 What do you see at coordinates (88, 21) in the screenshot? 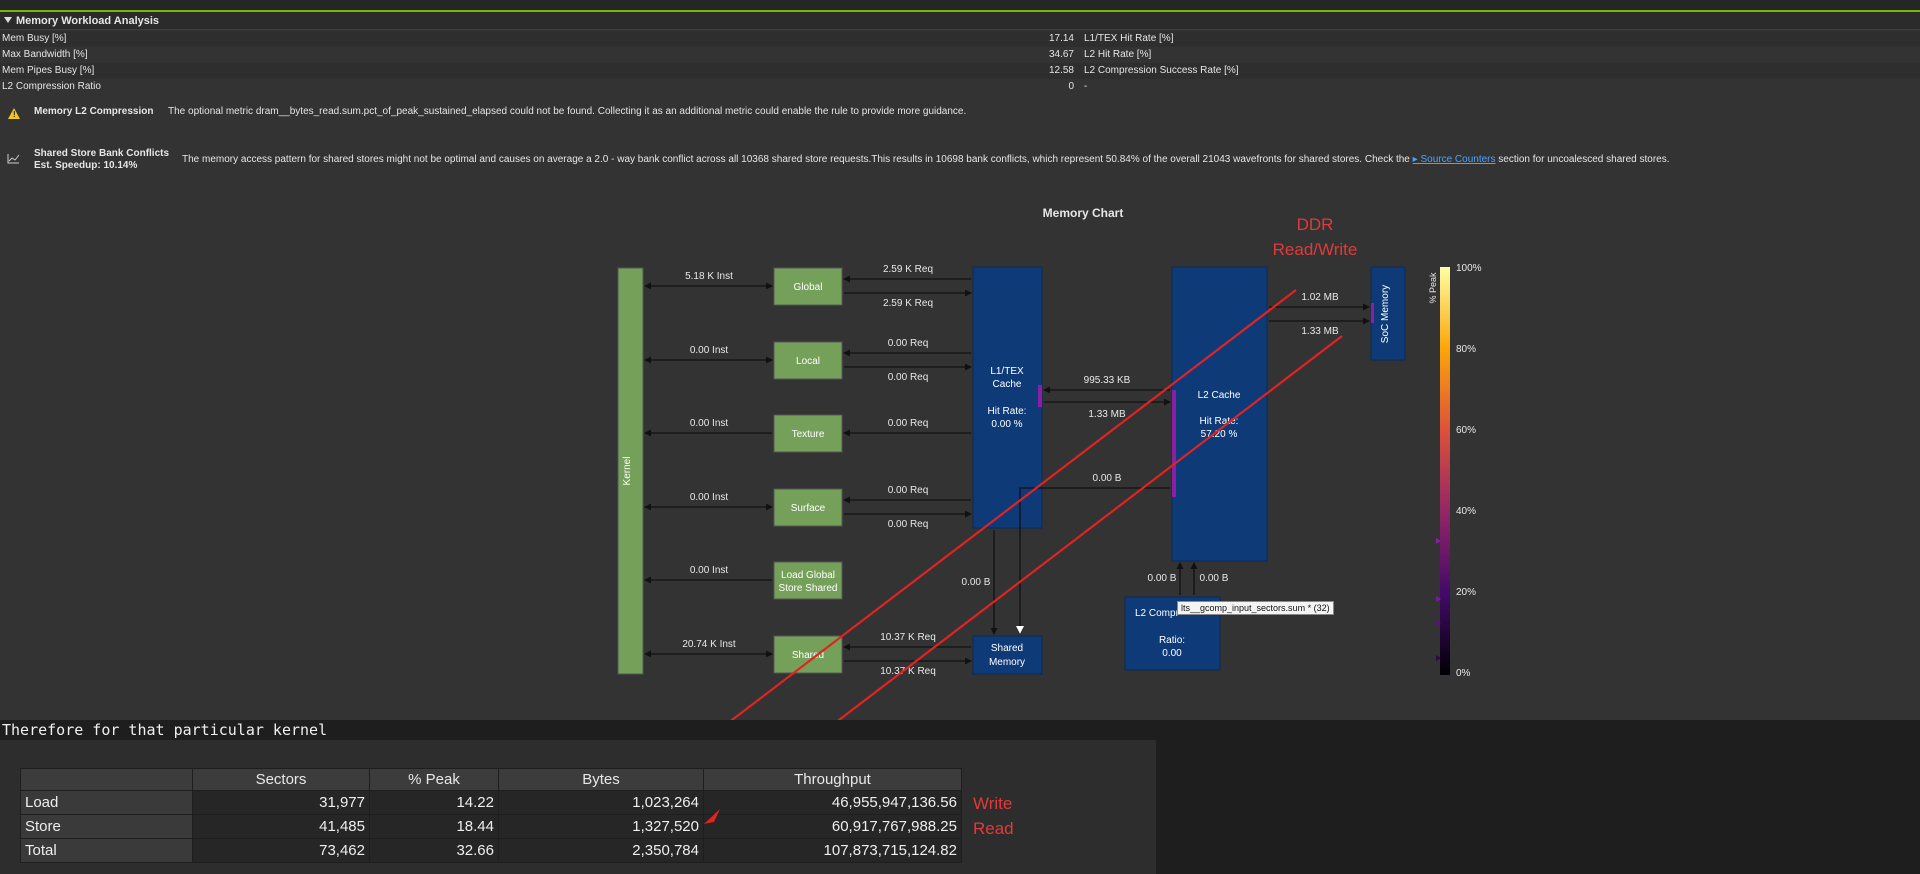
I see `section-title: Memory Workload Analysis` at bounding box center [88, 21].